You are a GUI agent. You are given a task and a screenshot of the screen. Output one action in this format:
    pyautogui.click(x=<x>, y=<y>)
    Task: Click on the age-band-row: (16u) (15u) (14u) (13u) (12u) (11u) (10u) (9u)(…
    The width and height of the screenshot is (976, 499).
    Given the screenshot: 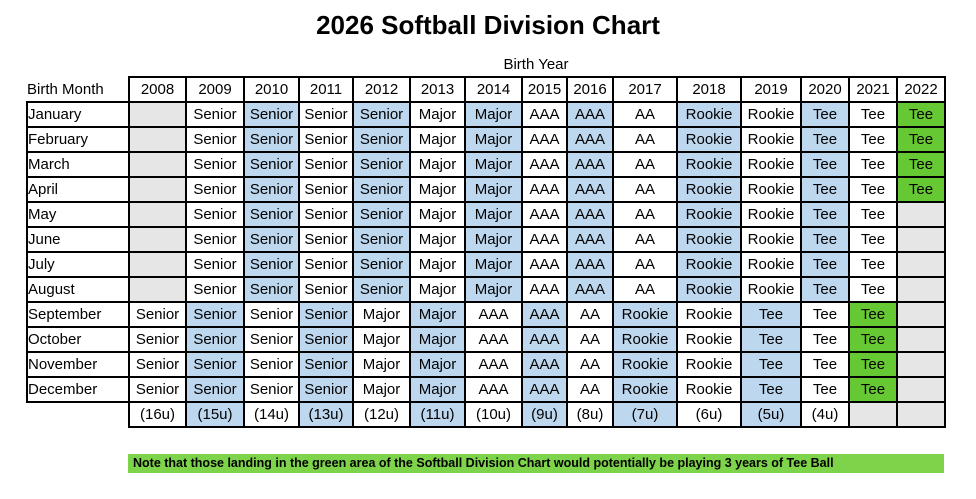 What is the action you would take?
    pyautogui.click(x=486, y=414)
    